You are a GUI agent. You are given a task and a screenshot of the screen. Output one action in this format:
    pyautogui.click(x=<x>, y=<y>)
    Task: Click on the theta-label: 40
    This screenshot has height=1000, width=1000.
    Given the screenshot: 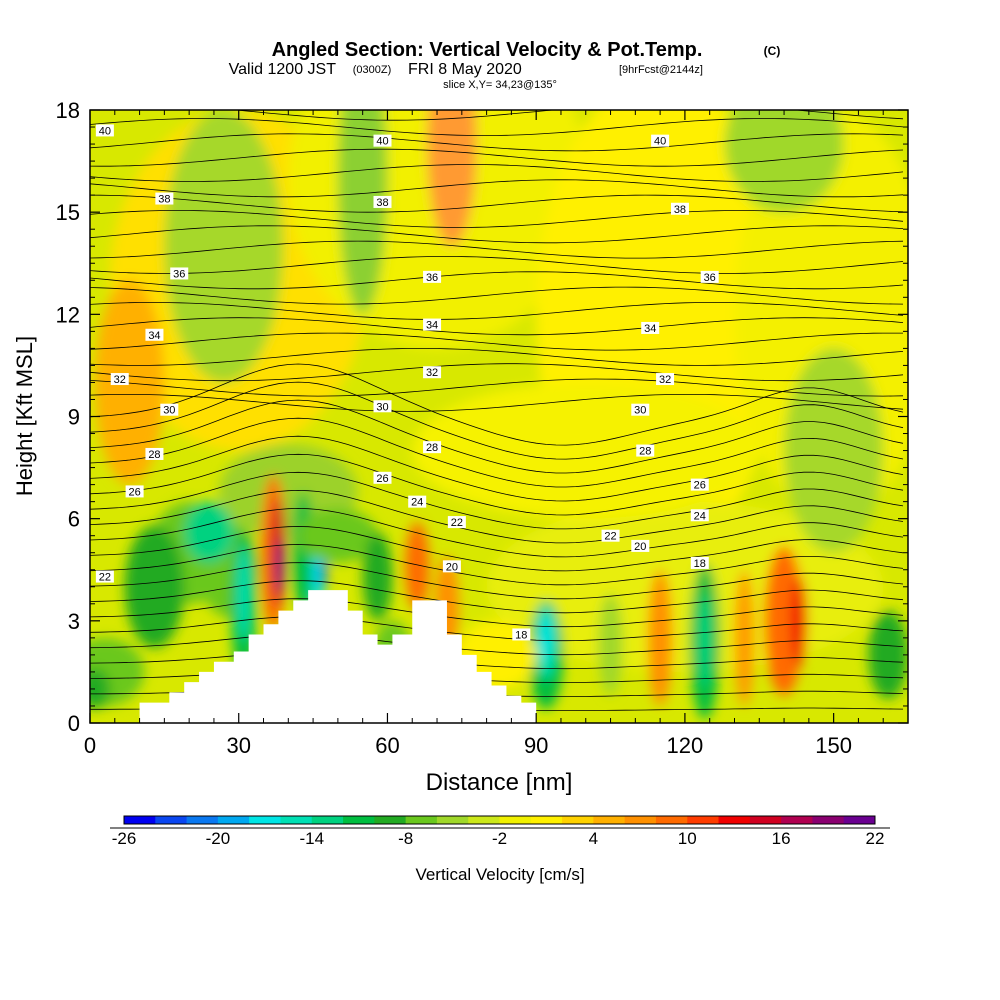 What is the action you would take?
    pyautogui.click(x=660, y=141)
    